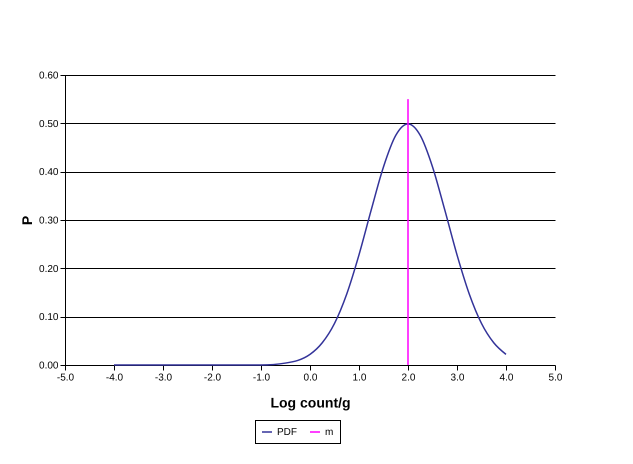  Describe the element at coordinates (507, 378) in the screenshot. I see `x-tick-label: 4.0` at that location.